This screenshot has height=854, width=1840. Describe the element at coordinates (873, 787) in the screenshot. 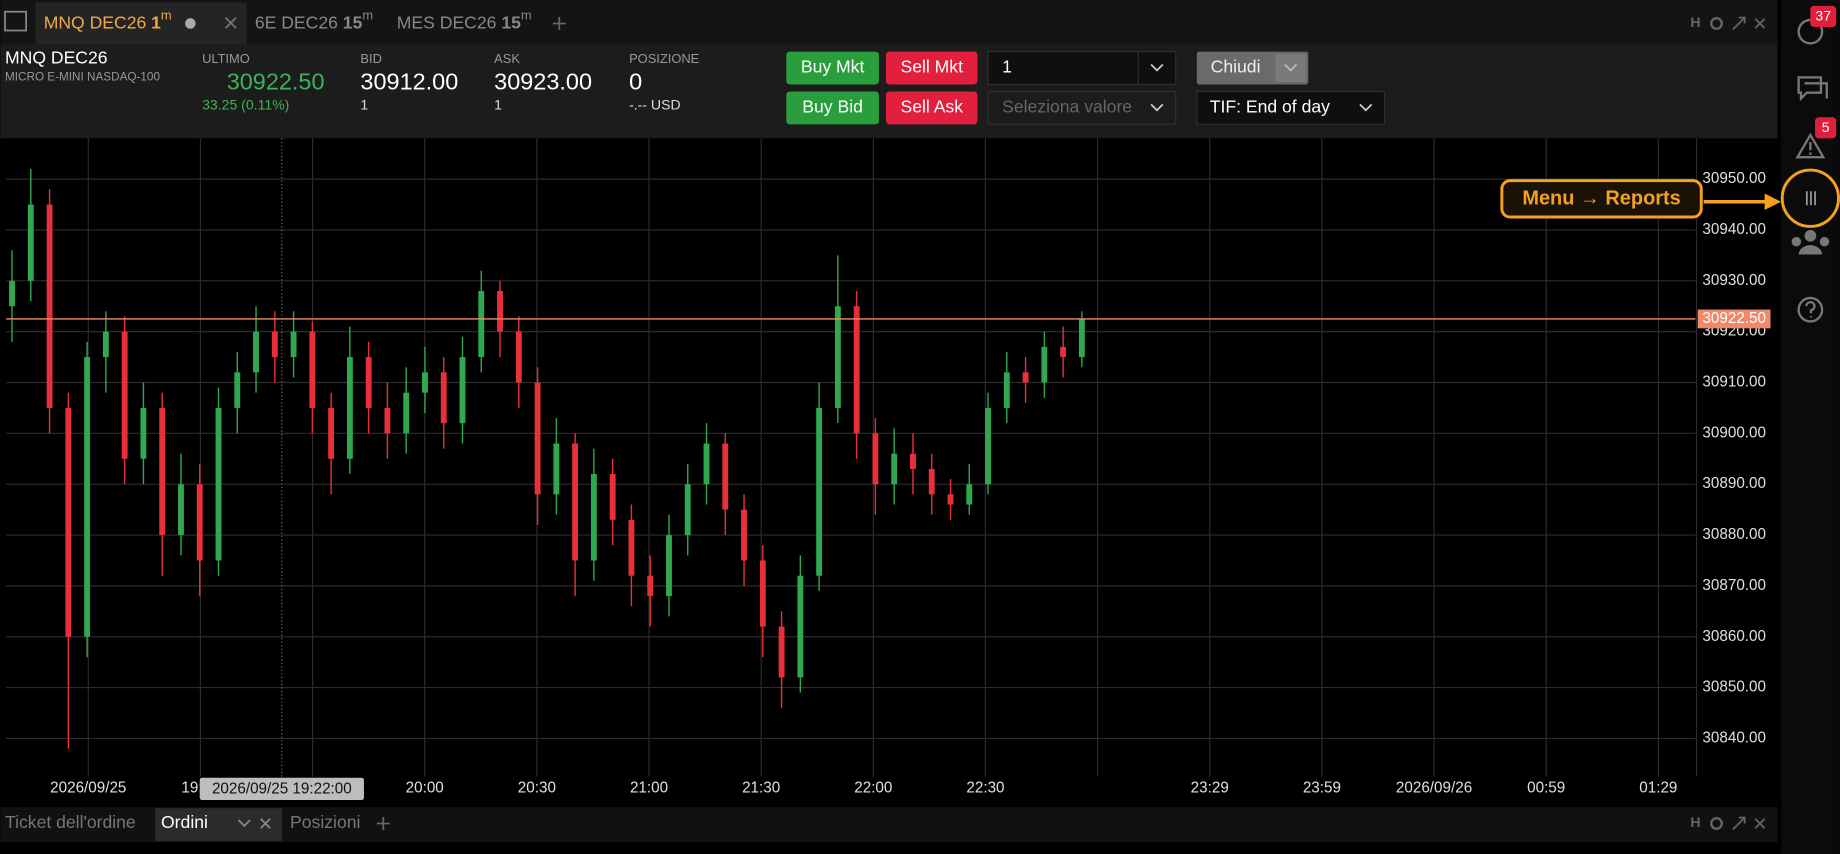

I see `x-tick-label: 22:00` at that location.